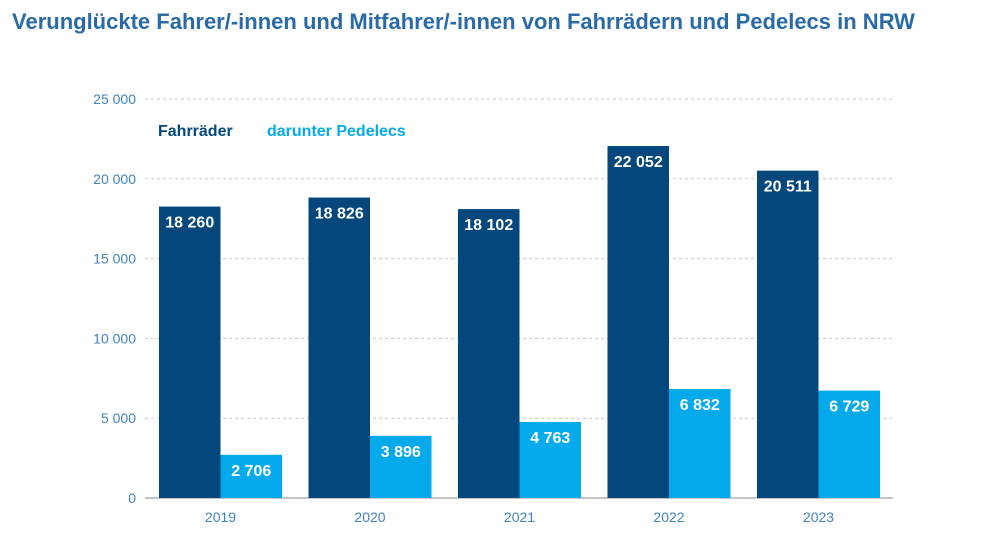 This screenshot has width=998, height=534. What do you see at coordinates (114, 179) in the screenshot?
I see `y-tick-label: 20 000` at bounding box center [114, 179].